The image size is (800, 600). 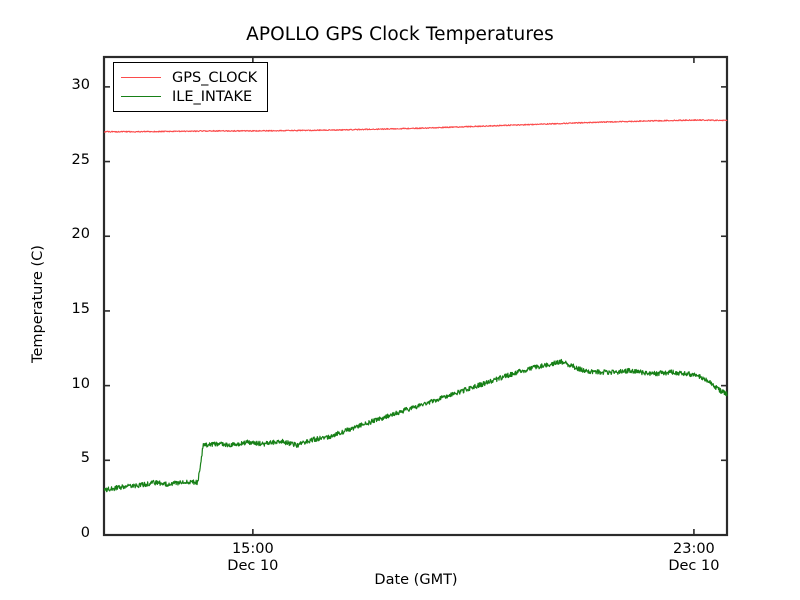 What do you see at coordinates (400, 34) in the screenshot?
I see `chart-title: APOLLO GPS Clock Temperatures` at bounding box center [400, 34].